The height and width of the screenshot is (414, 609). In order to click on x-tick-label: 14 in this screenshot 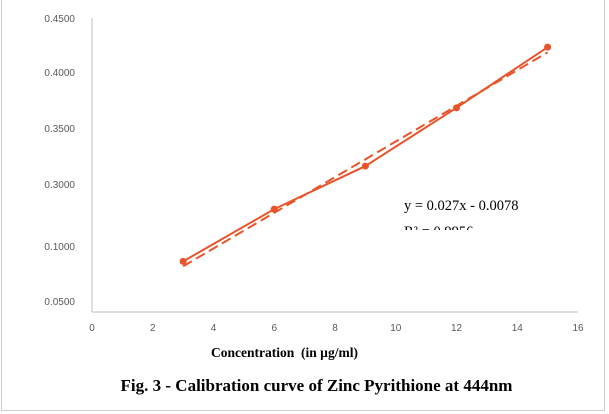, I will do `click(518, 328)`.